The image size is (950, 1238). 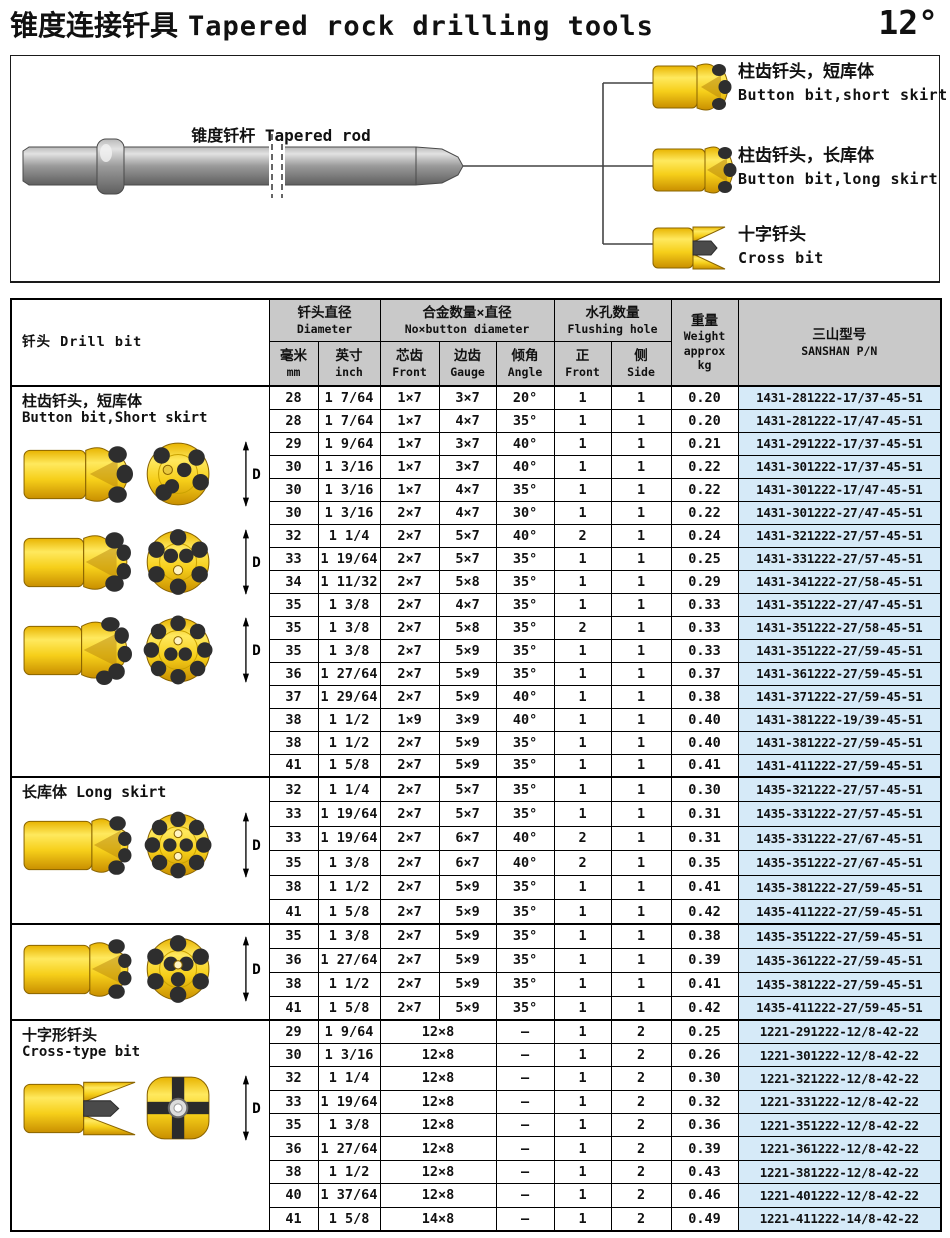 What do you see at coordinates (409, 936) in the screenshot?
I see `data-cell: 2×7` at bounding box center [409, 936].